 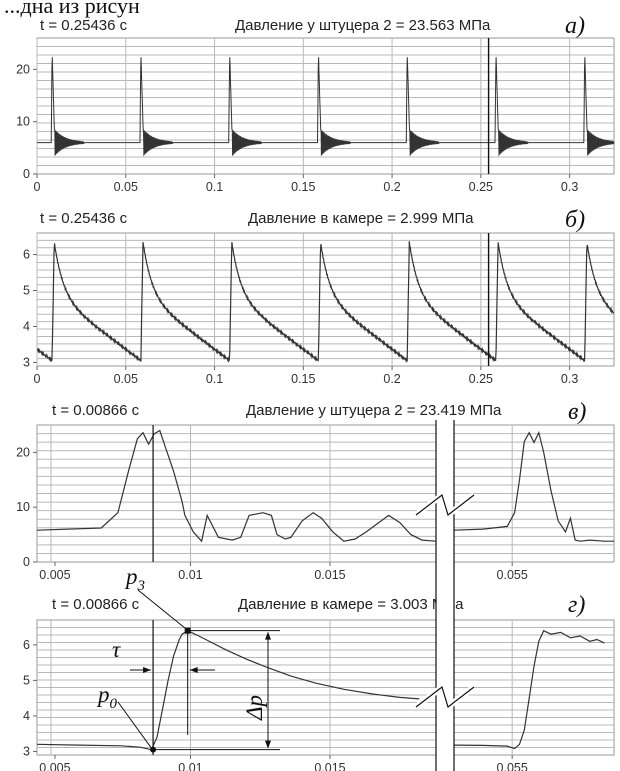 What do you see at coordinates (116, 649) in the screenshot?
I see `tau-label: τ` at bounding box center [116, 649].